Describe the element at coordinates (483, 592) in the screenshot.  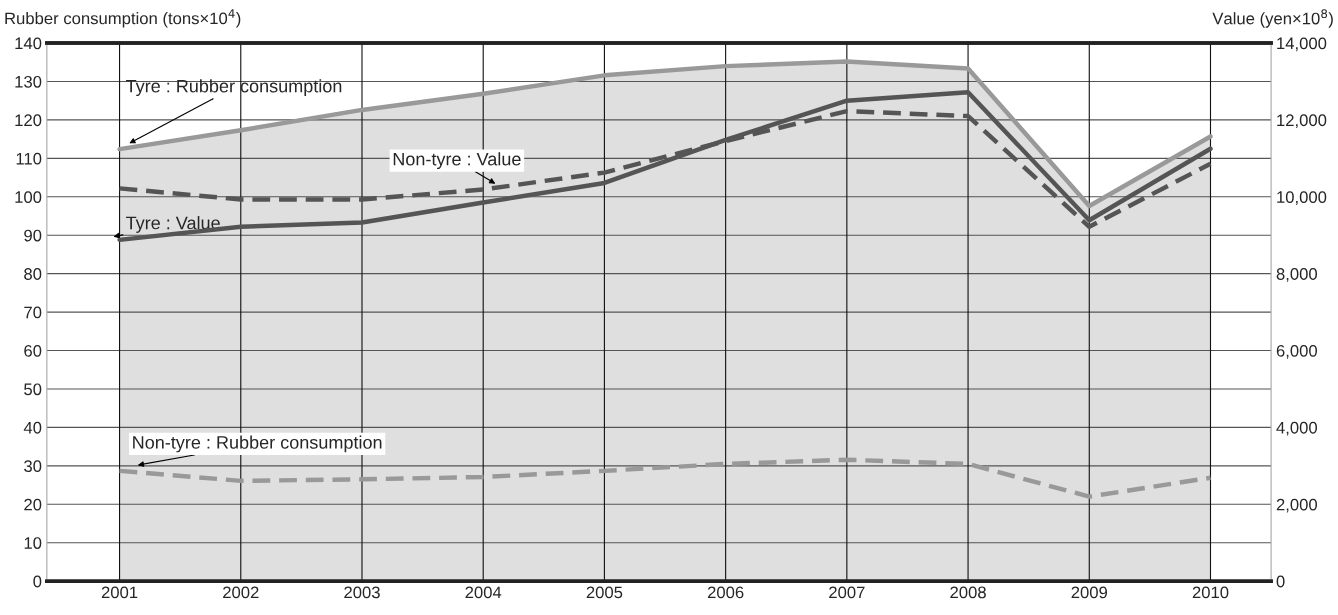
I see `x-tick-label: 2004` at that location.